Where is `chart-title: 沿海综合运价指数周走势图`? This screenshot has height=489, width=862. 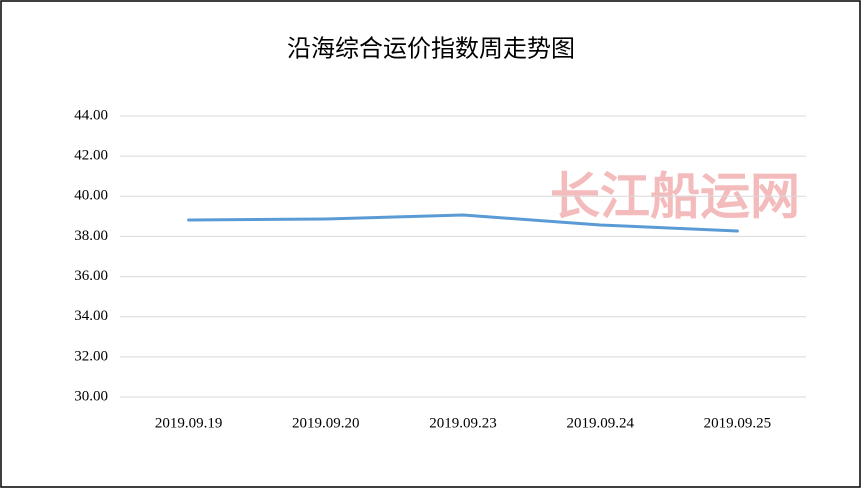
chart-title: 沿海综合运价指数周走势图 is located at coordinates (431, 49).